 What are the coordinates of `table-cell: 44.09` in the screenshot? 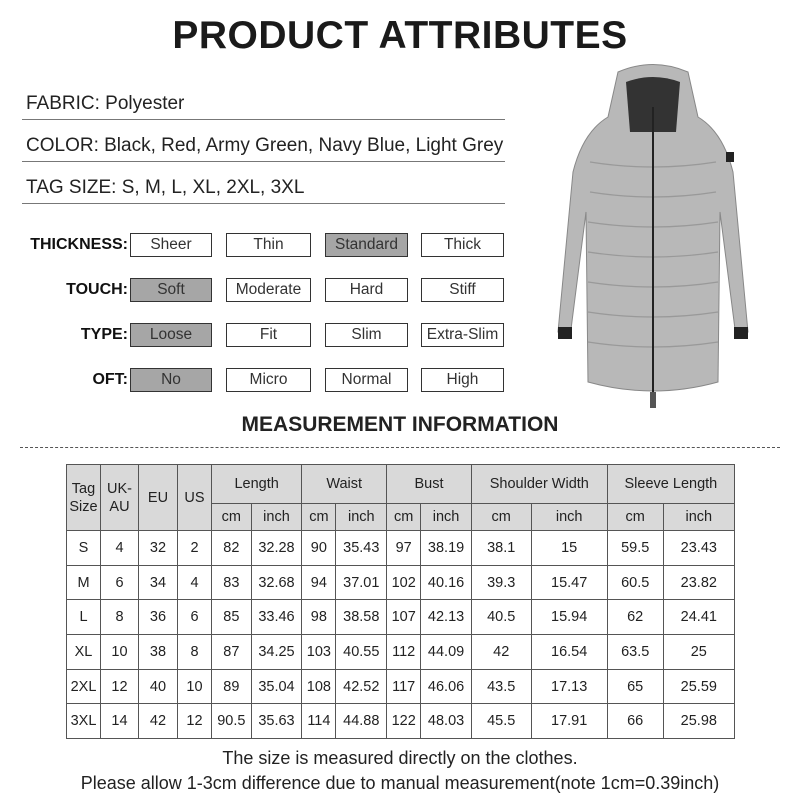 It's located at (446, 652).